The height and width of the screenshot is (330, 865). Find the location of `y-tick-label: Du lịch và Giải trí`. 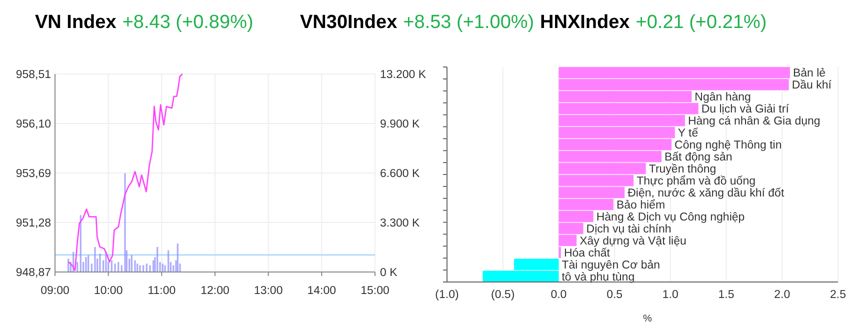

y-tick-label: Du lịch và Giải trí is located at coordinates (745, 110).